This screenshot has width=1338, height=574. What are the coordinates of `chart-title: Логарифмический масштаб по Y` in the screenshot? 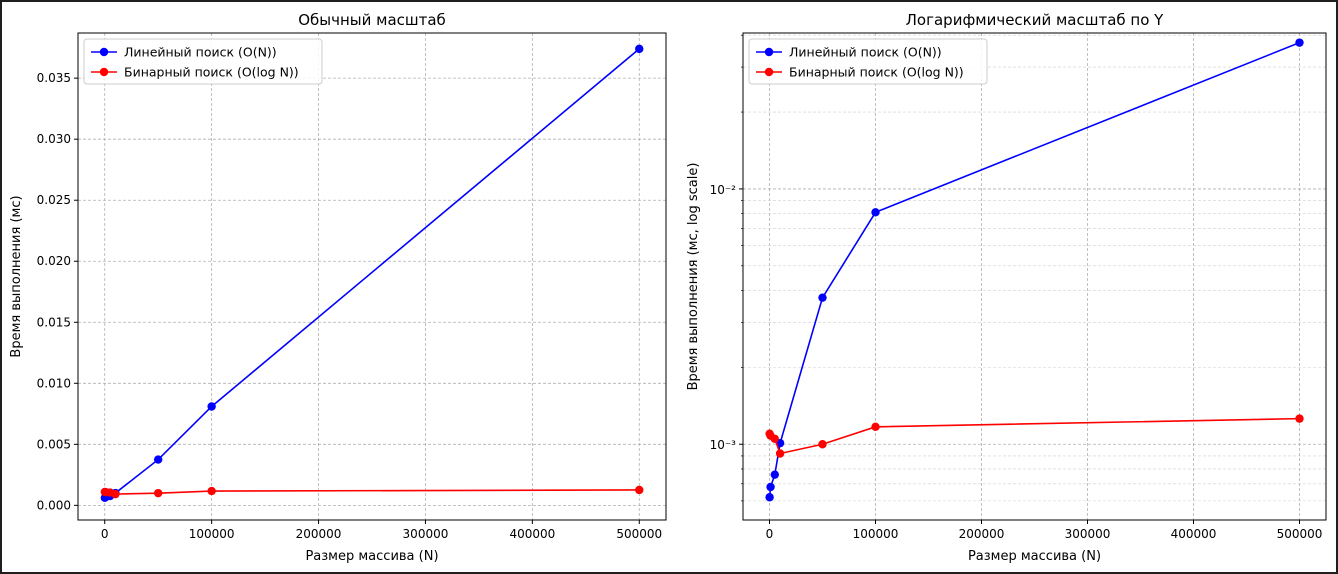 It's located at (1035, 20).